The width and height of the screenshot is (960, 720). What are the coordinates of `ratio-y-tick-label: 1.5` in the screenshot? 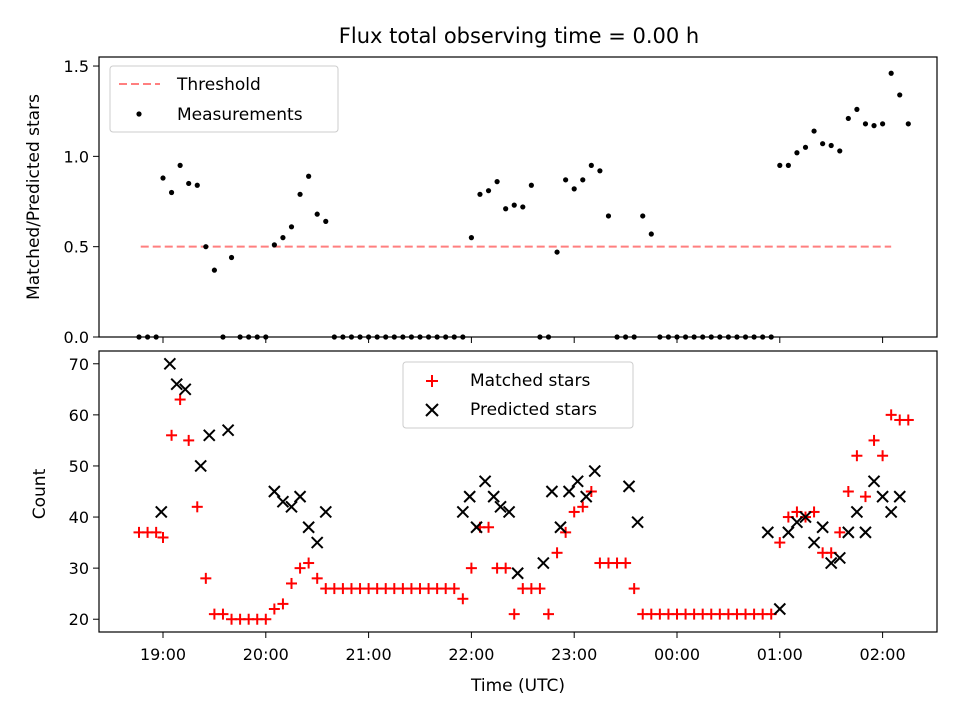 It's located at (76, 66).